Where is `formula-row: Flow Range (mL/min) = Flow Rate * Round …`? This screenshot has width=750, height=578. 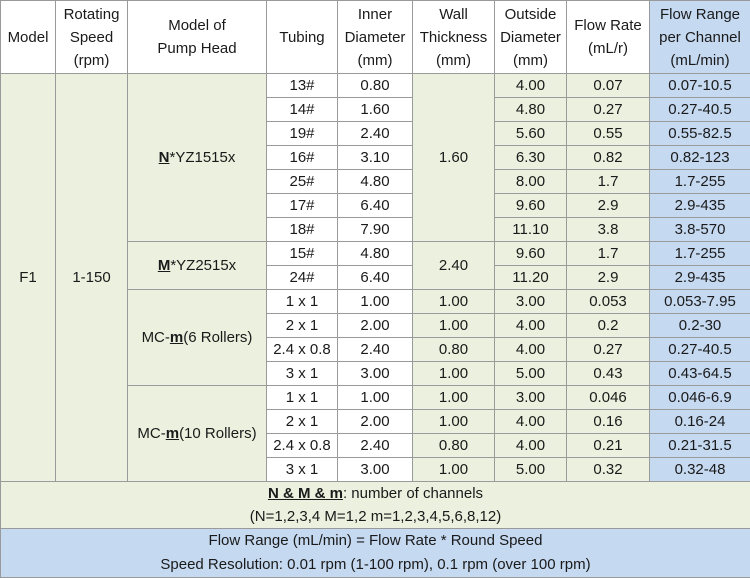
formula-row: Flow Range (mL/min) = Flow Rate * Round … is located at coordinates (375, 553).